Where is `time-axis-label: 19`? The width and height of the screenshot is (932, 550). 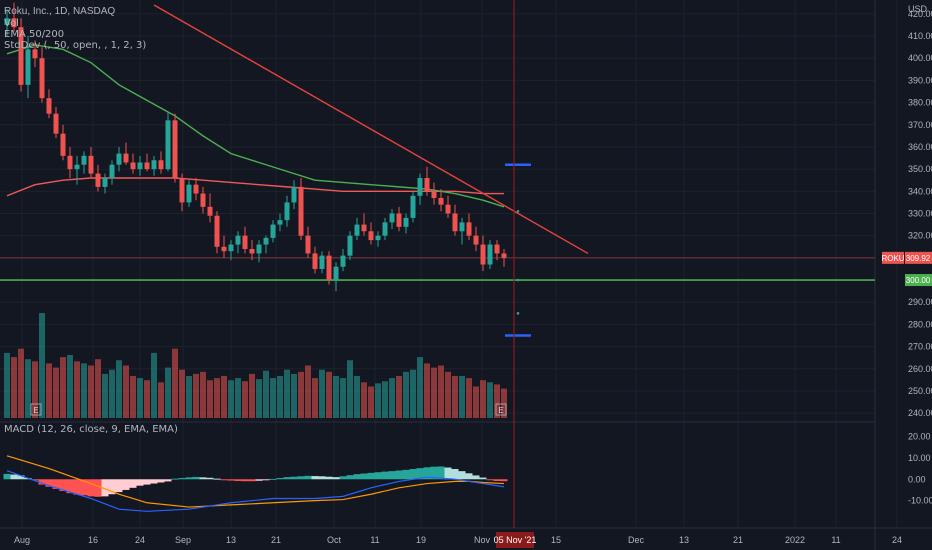
time-axis-label: 19 is located at coordinates (421, 540).